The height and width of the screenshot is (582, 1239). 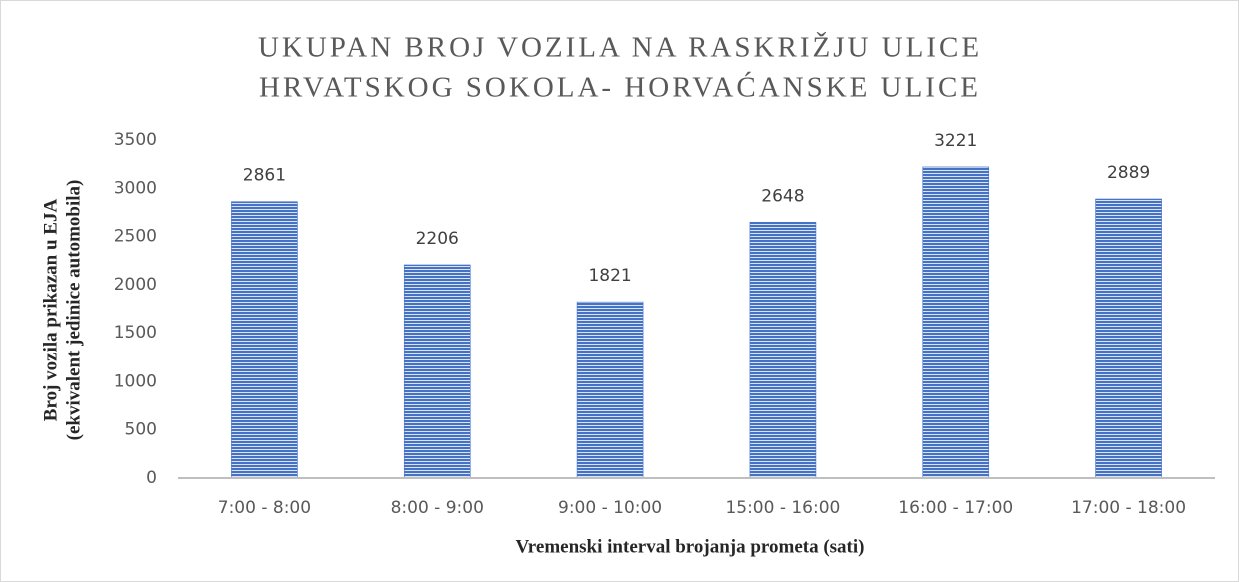 What do you see at coordinates (437, 239) in the screenshot?
I see `data-label: 2206` at bounding box center [437, 239].